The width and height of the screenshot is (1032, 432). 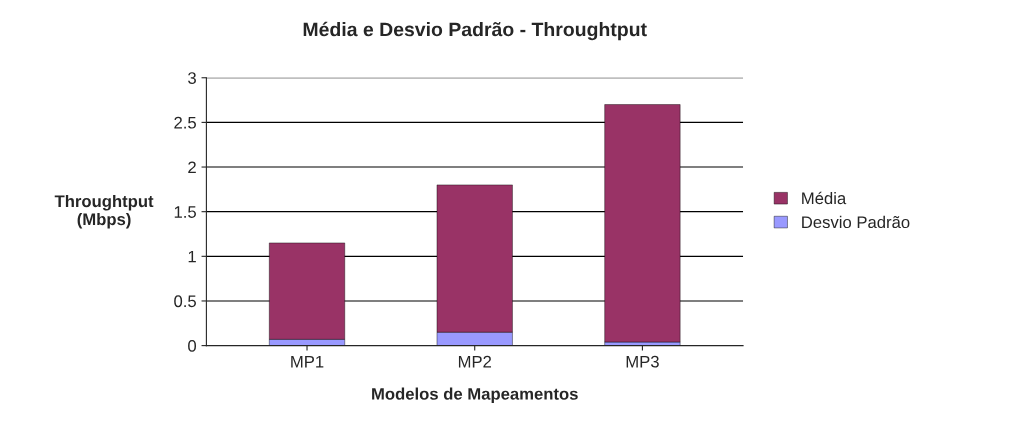 What do you see at coordinates (185, 301) in the screenshot?
I see `y-tick-label: 0.5` at bounding box center [185, 301].